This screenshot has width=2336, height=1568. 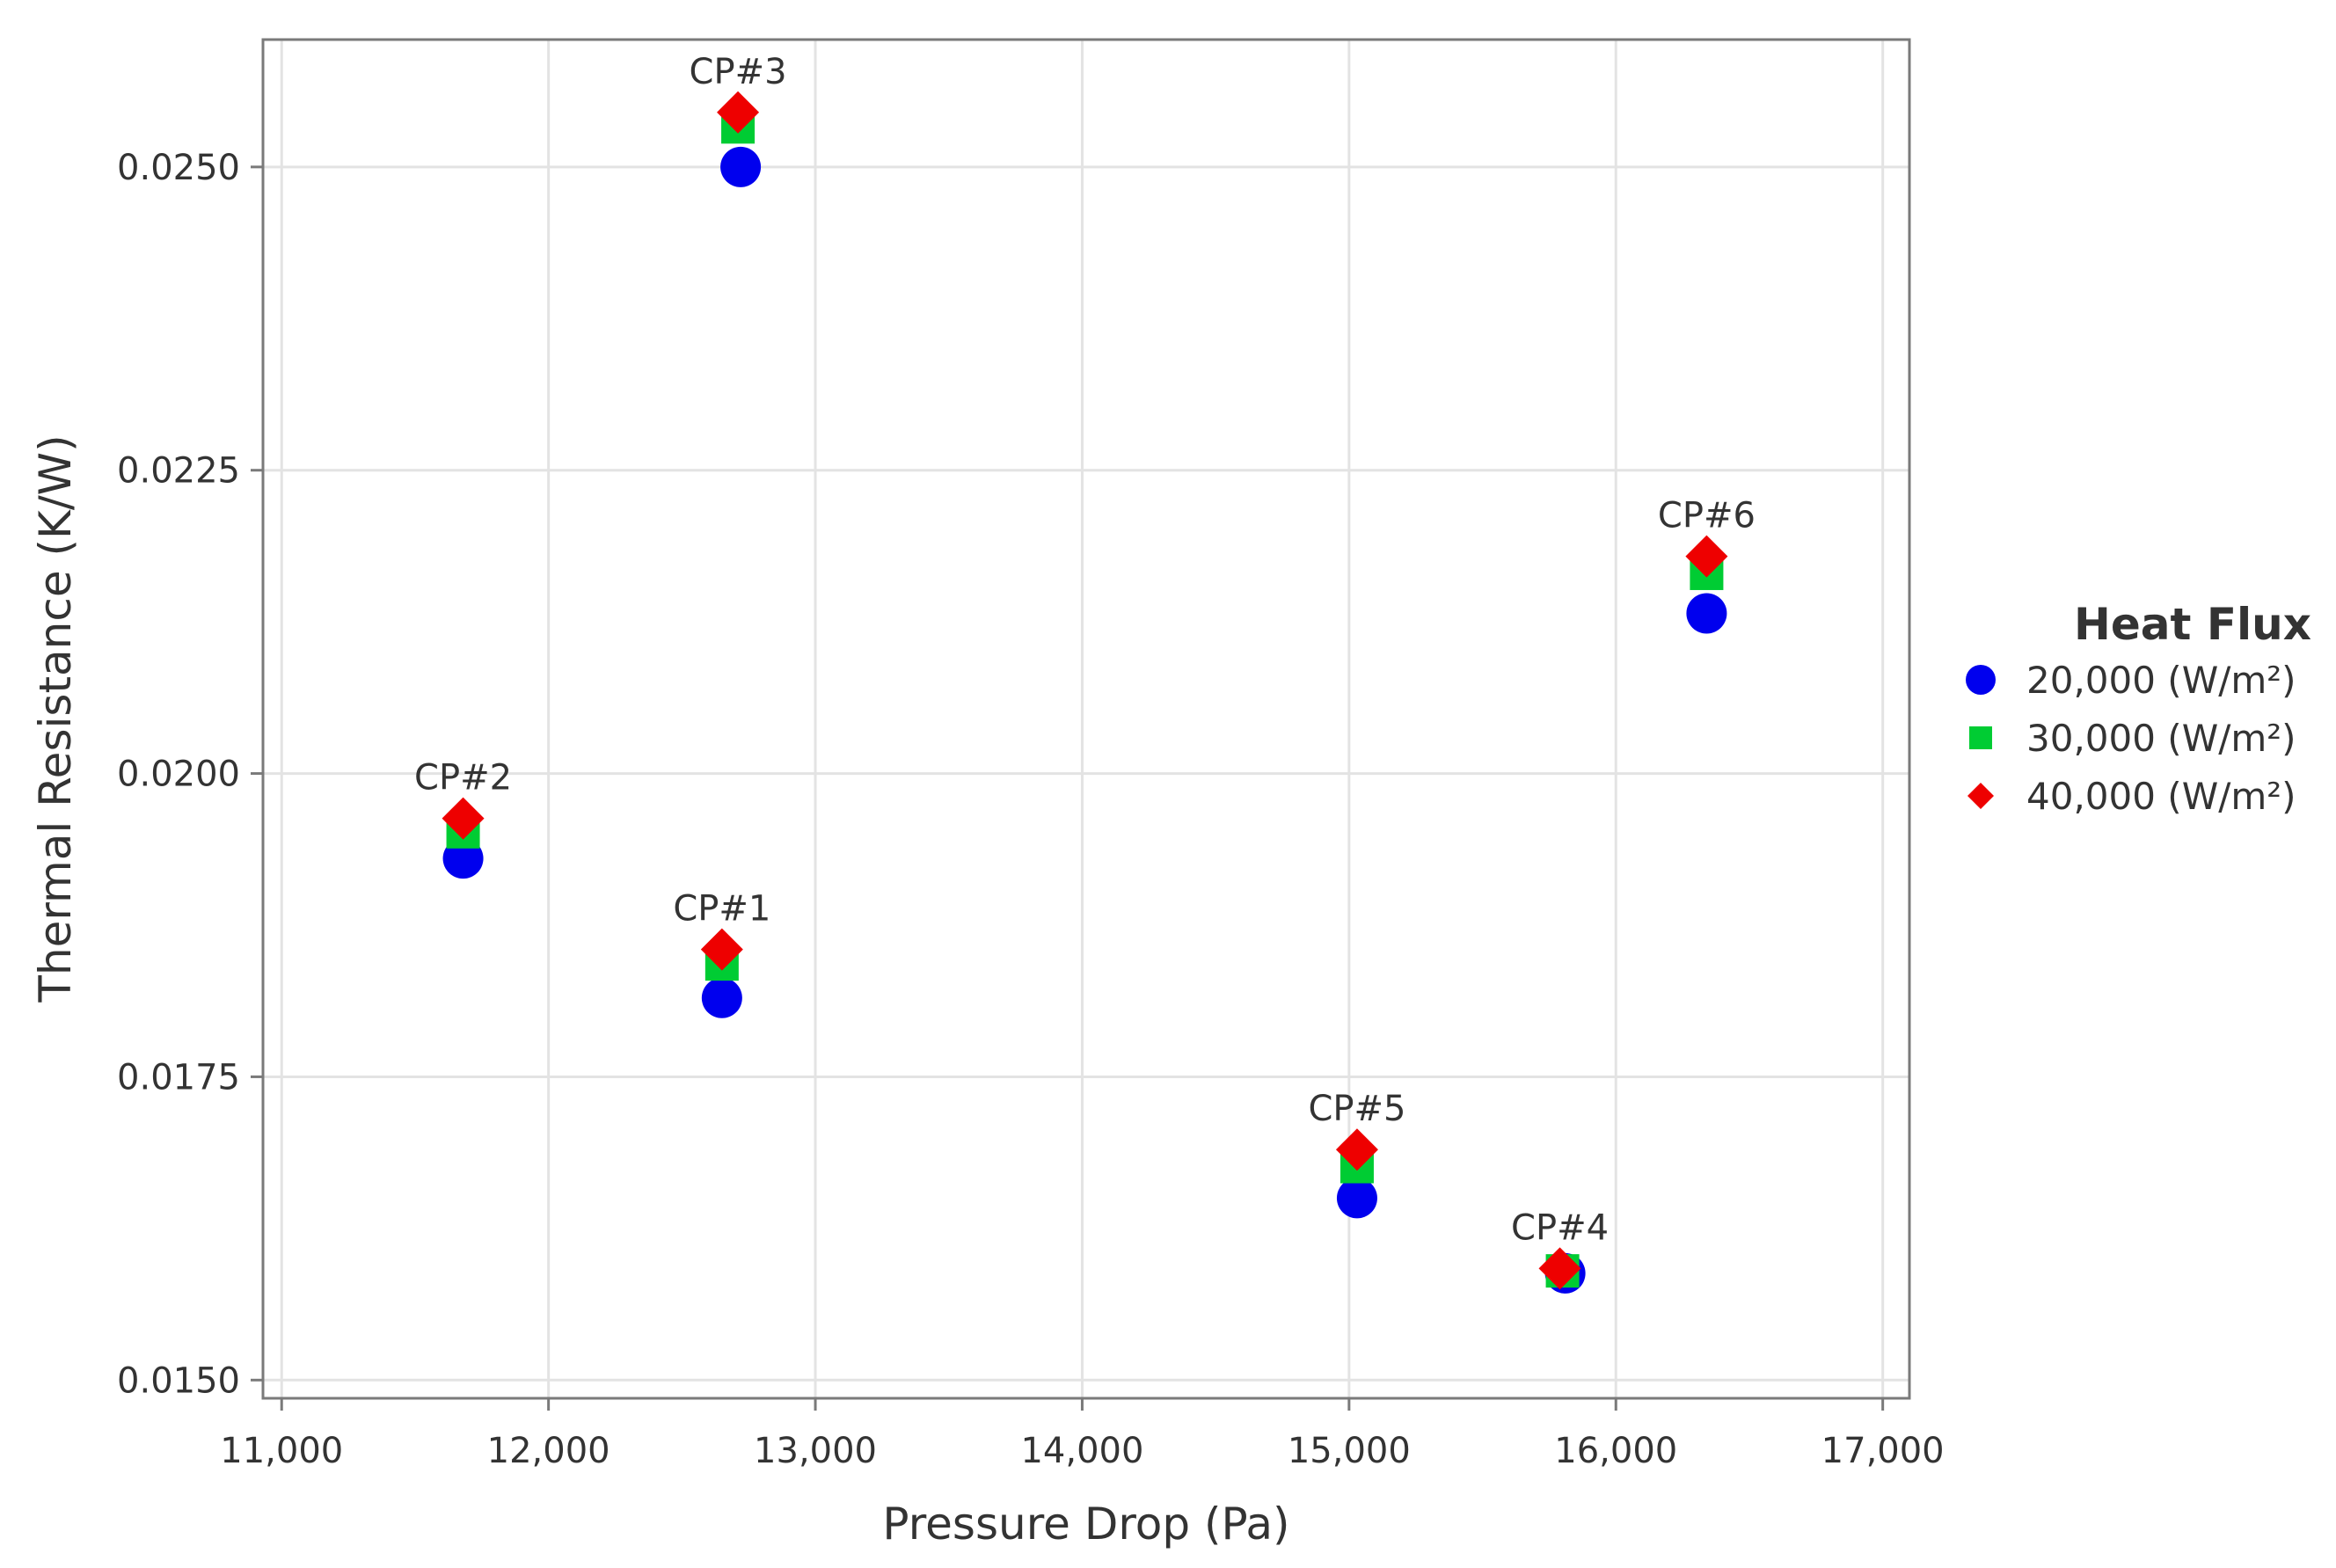 I want to click on point-label: CP#6, so click(x=1707, y=516).